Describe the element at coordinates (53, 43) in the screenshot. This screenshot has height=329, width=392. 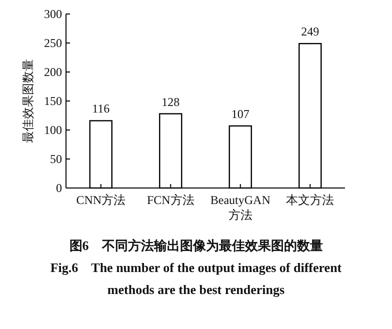
I see `y-tick-label: 250` at that location.